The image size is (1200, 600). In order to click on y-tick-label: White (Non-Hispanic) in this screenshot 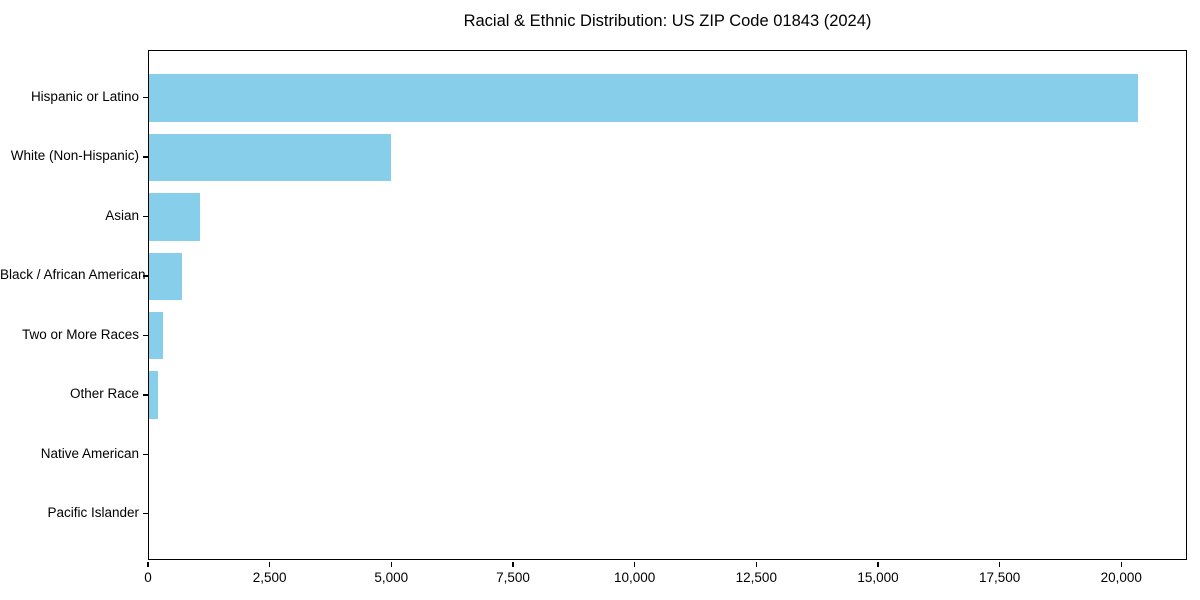, I will do `click(74, 156)`.